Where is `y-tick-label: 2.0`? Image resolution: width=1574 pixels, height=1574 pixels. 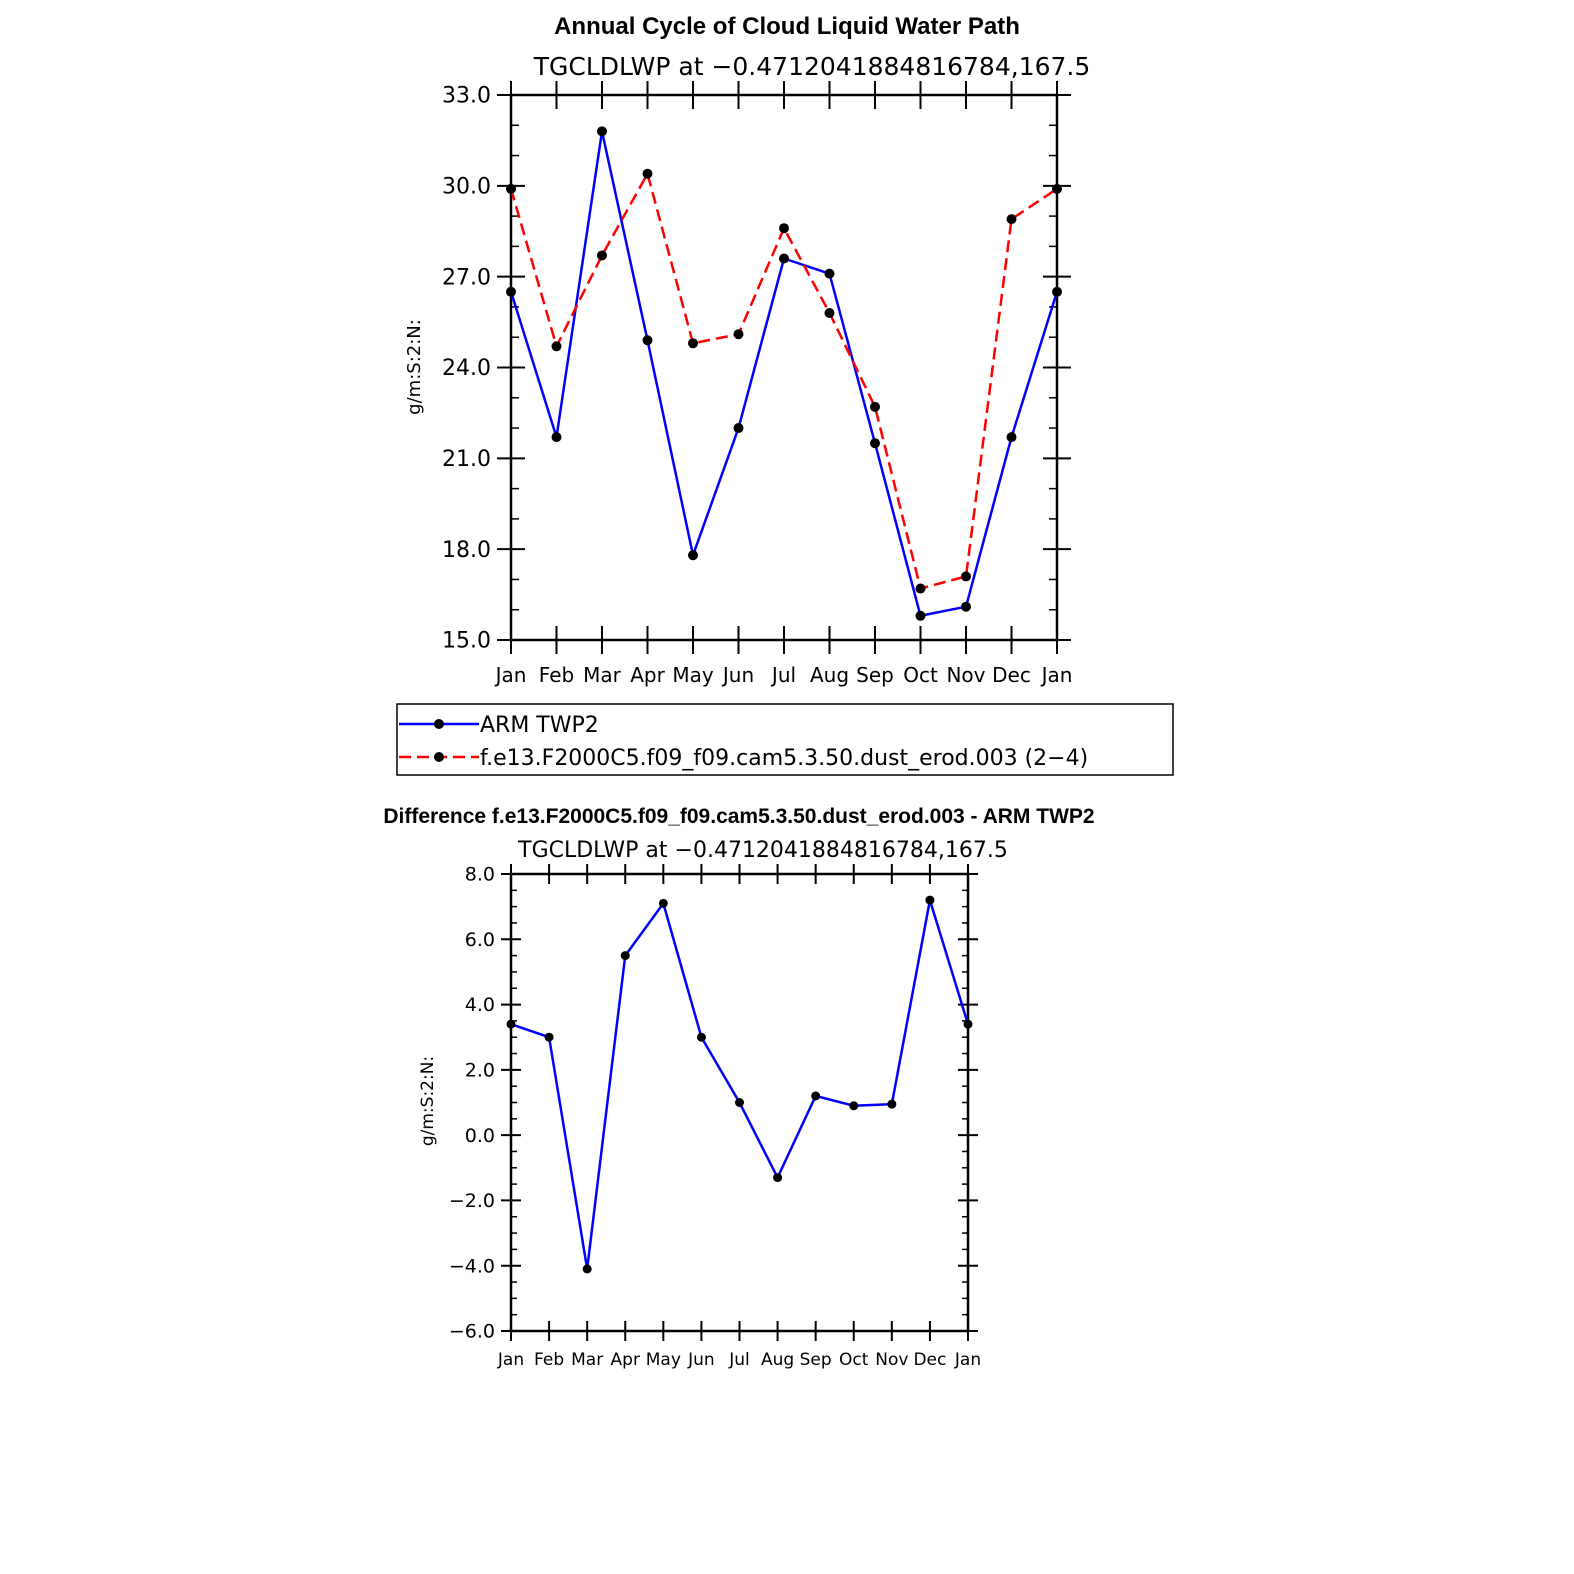 y-tick-label: 2.0 is located at coordinates (480, 1071).